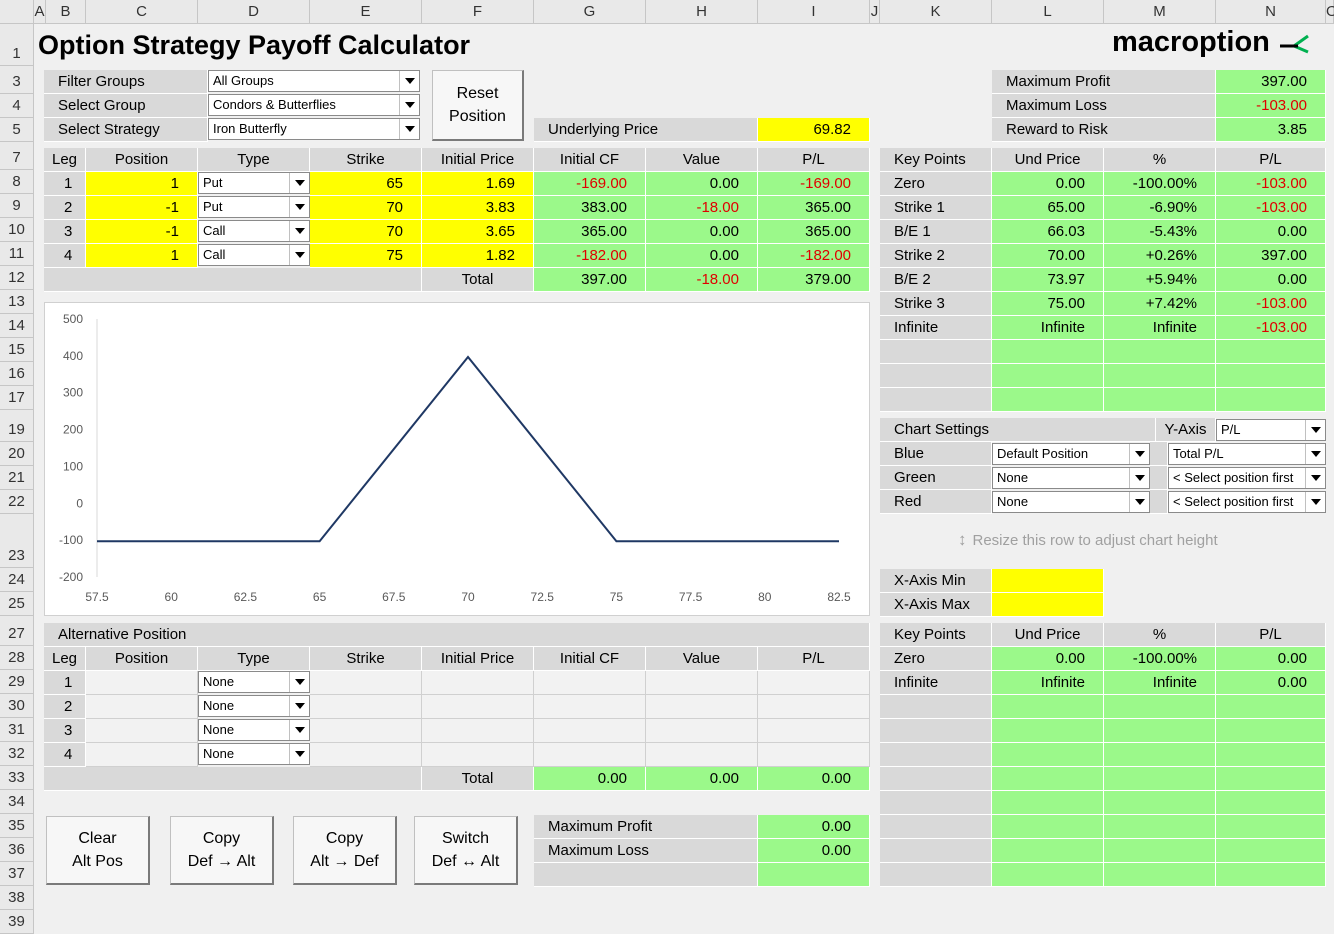 Image resolution: width=1334 pixels, height=934 pixels. What do you see at coordinates (222, 850) in the screenshot?
I see `copy-def-to-alt-button: Copy Def → Alt` at bounding box center [222, 850].